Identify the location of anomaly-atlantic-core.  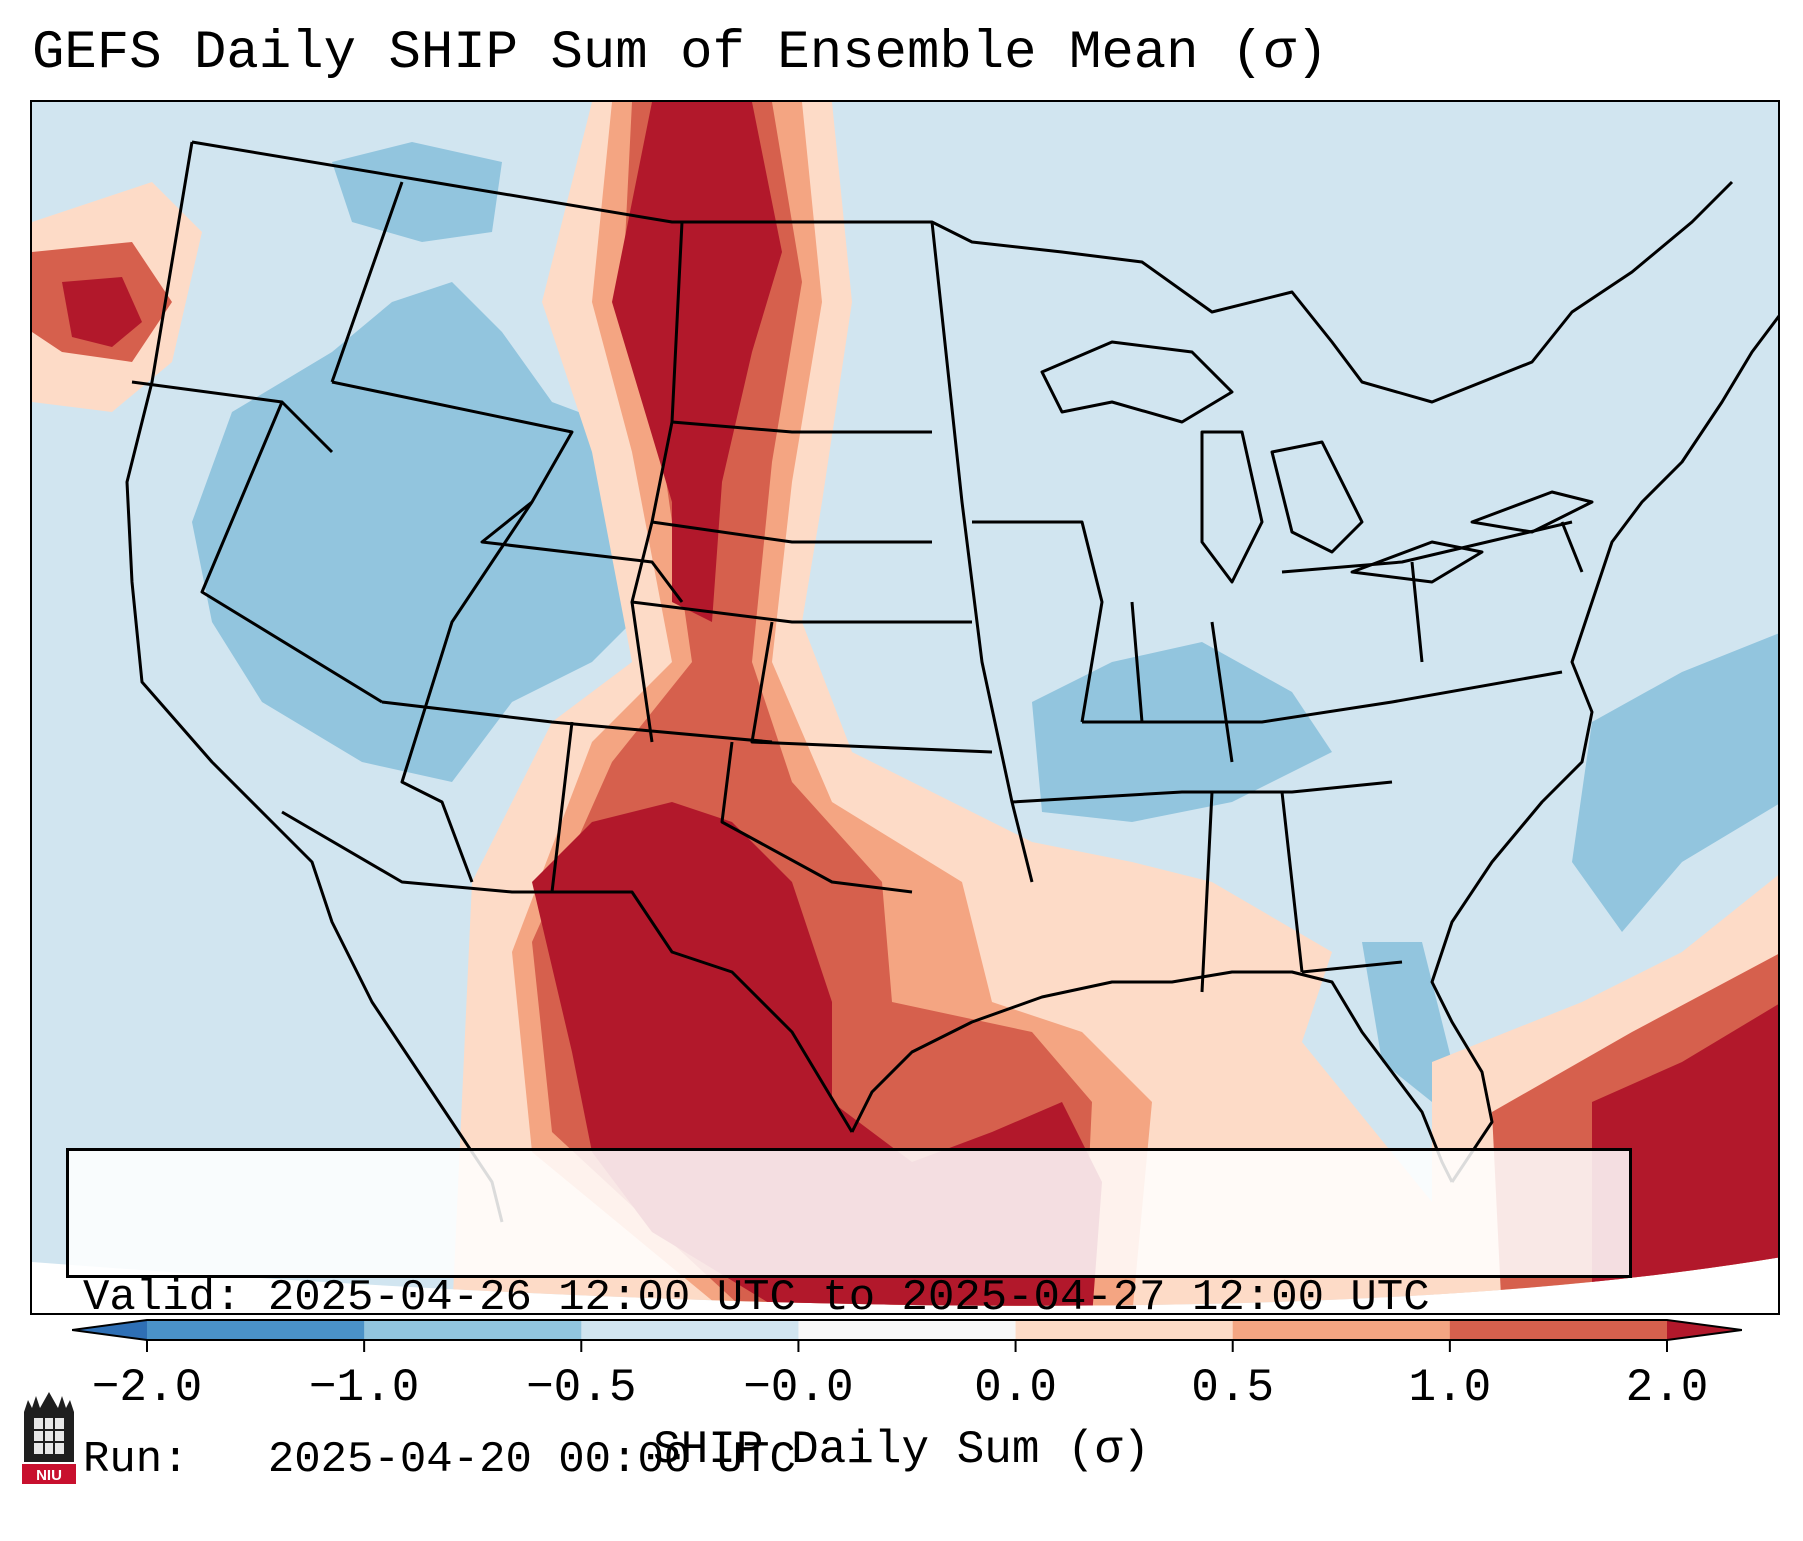
(1685, 1154).